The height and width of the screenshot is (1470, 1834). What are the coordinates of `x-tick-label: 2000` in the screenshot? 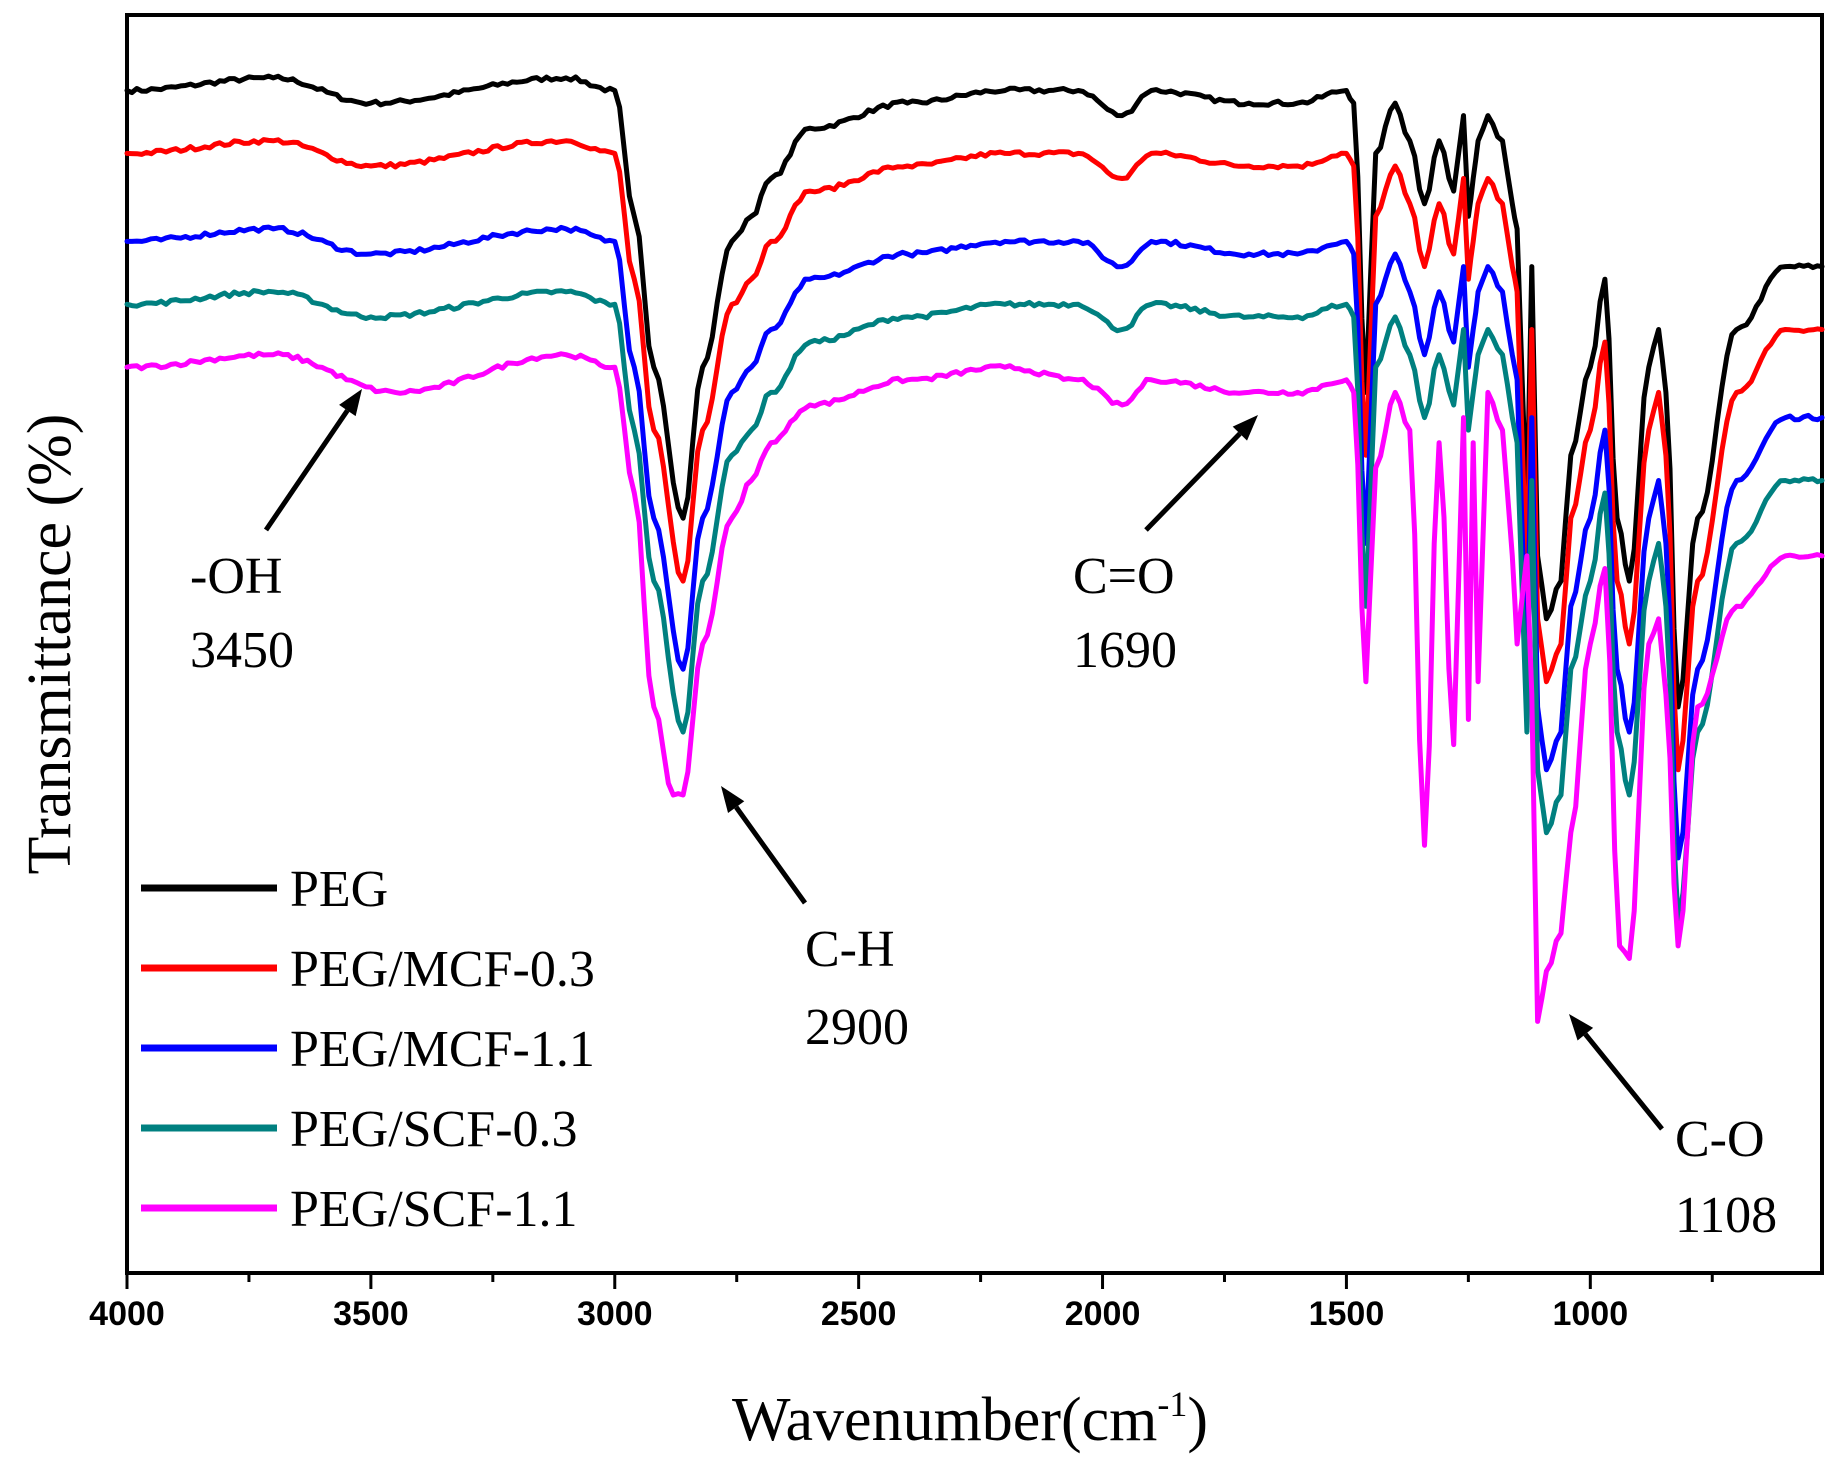 It's located at (1103, 1314).